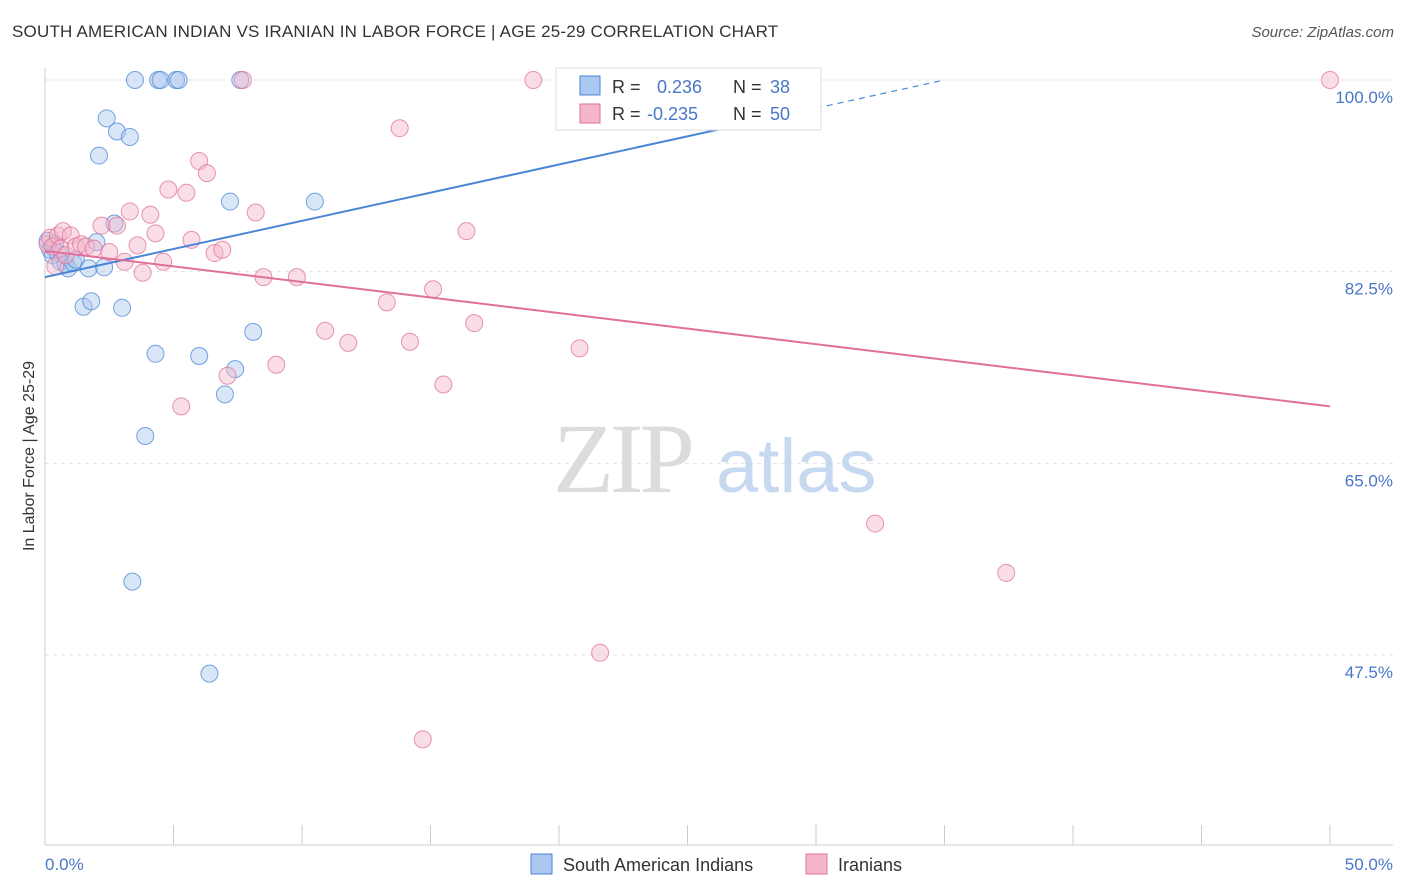 The height and width of the screenshot is (892, 1406). I want to click on stats-pink-r-label: R =, so click(626, 114).